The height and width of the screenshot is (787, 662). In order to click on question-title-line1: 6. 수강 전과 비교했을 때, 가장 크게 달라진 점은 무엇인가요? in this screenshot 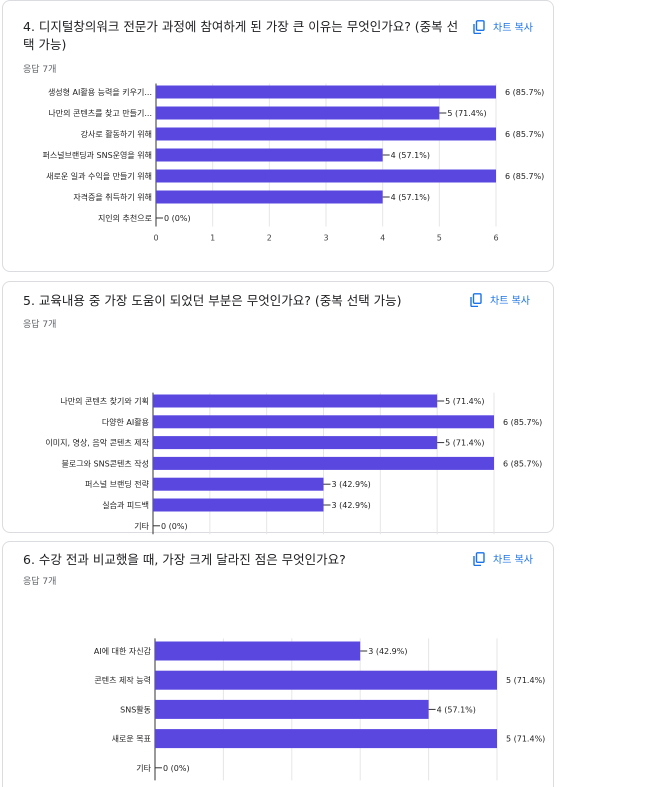, I will do `click(184, 559)`.